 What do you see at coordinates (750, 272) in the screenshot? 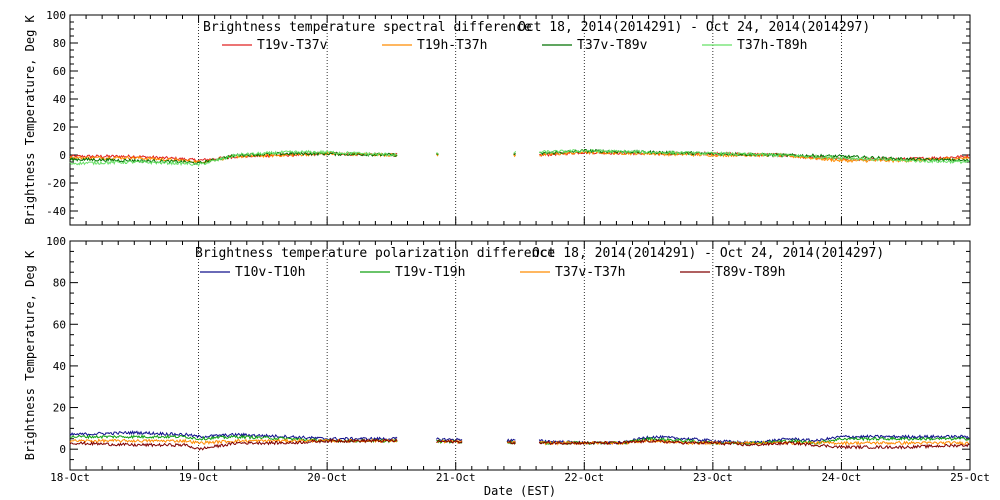
I see `legend-entry: T89v-T89h` at bounding box center [750, 272].